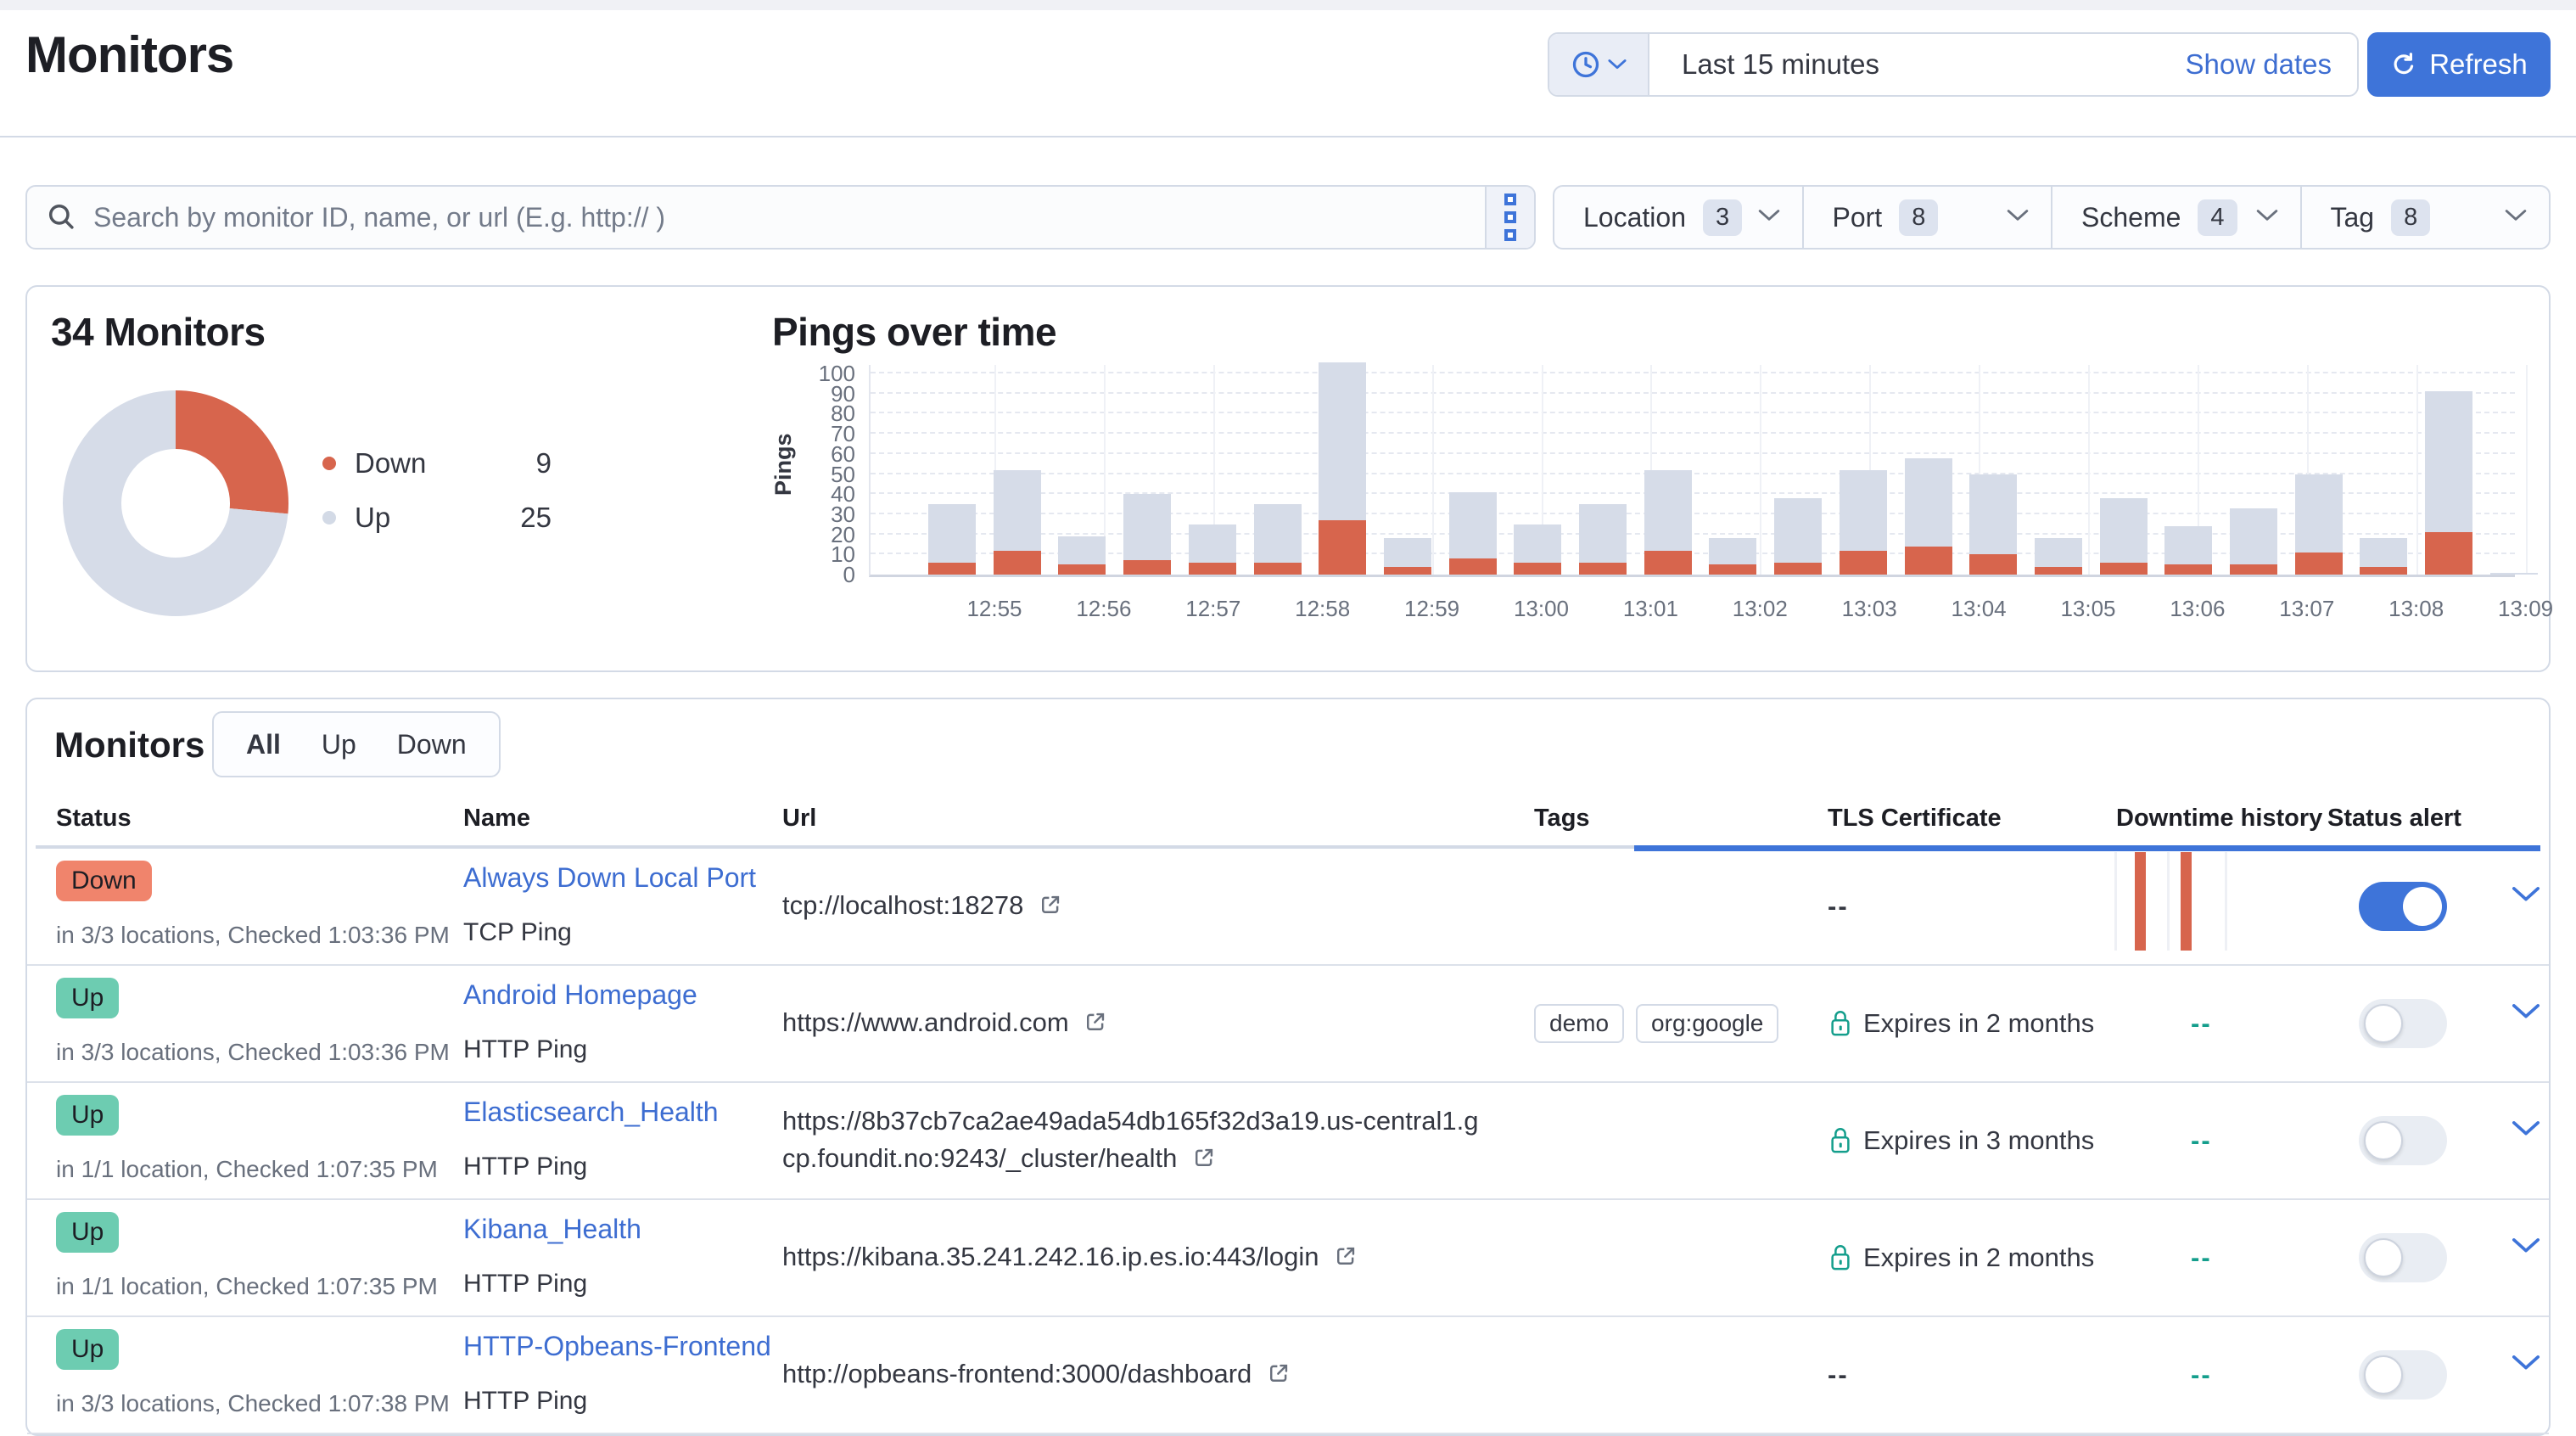 The height and width of the screenshot is (1436, 2576). What do you see at coordinates (338, 744) in the screenshot?
I see `tab-up: Up` at bounding box center [338, 744].